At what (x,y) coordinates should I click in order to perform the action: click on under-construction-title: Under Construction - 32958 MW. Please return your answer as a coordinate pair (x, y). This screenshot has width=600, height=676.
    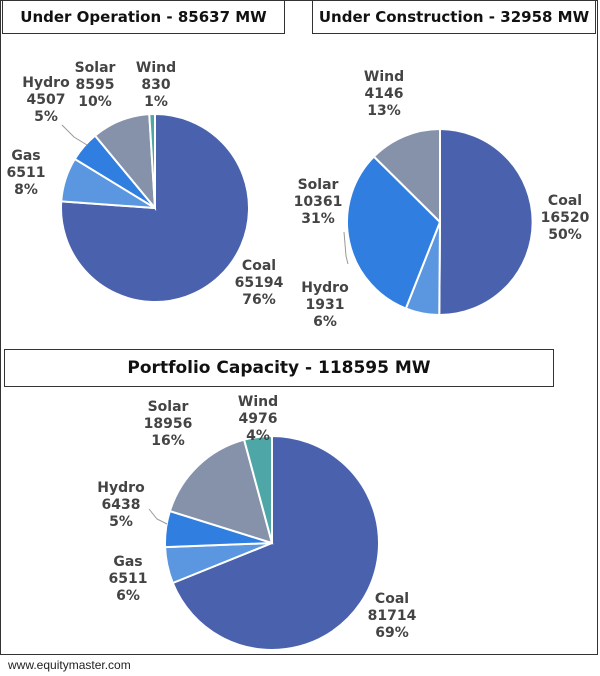
    Looking at the image, I should click on (454, 17).